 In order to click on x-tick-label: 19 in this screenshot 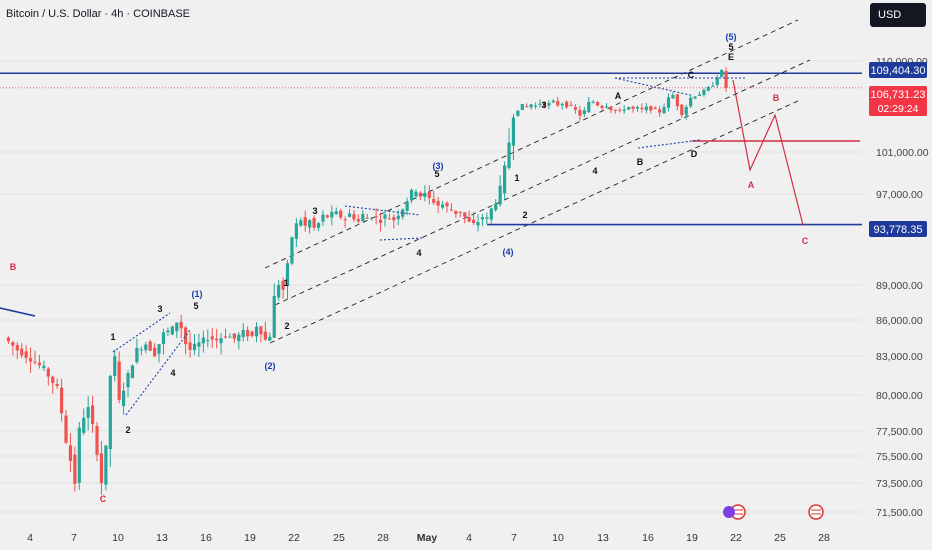, I will do `click(250, 538)`.